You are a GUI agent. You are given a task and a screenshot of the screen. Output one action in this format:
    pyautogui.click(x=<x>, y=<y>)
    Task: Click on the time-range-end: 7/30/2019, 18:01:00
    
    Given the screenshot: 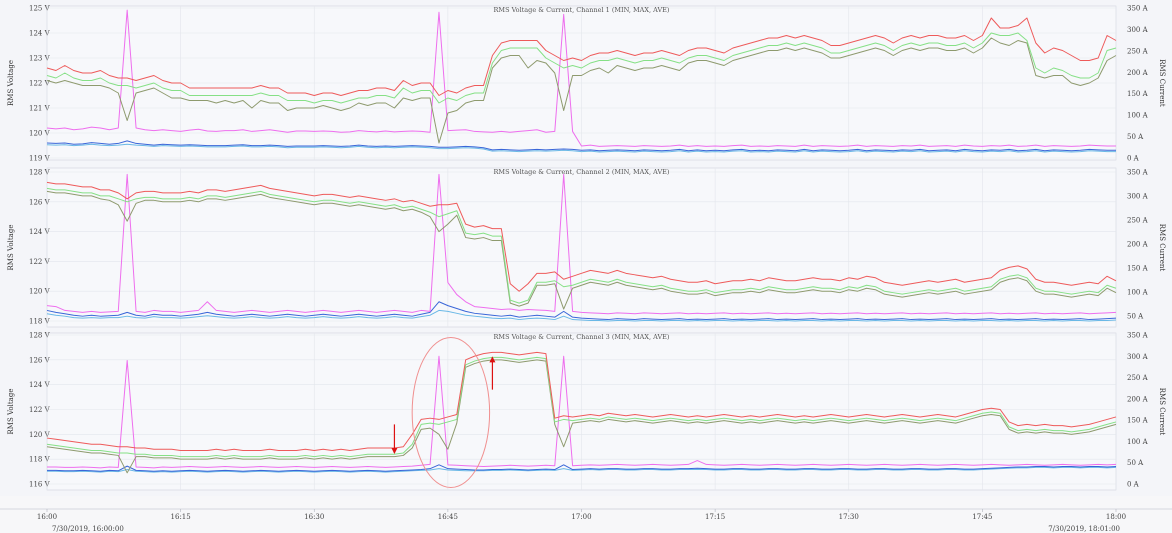 What is the action you would take?
    pyautogui.click(x=1084, y=529)
    